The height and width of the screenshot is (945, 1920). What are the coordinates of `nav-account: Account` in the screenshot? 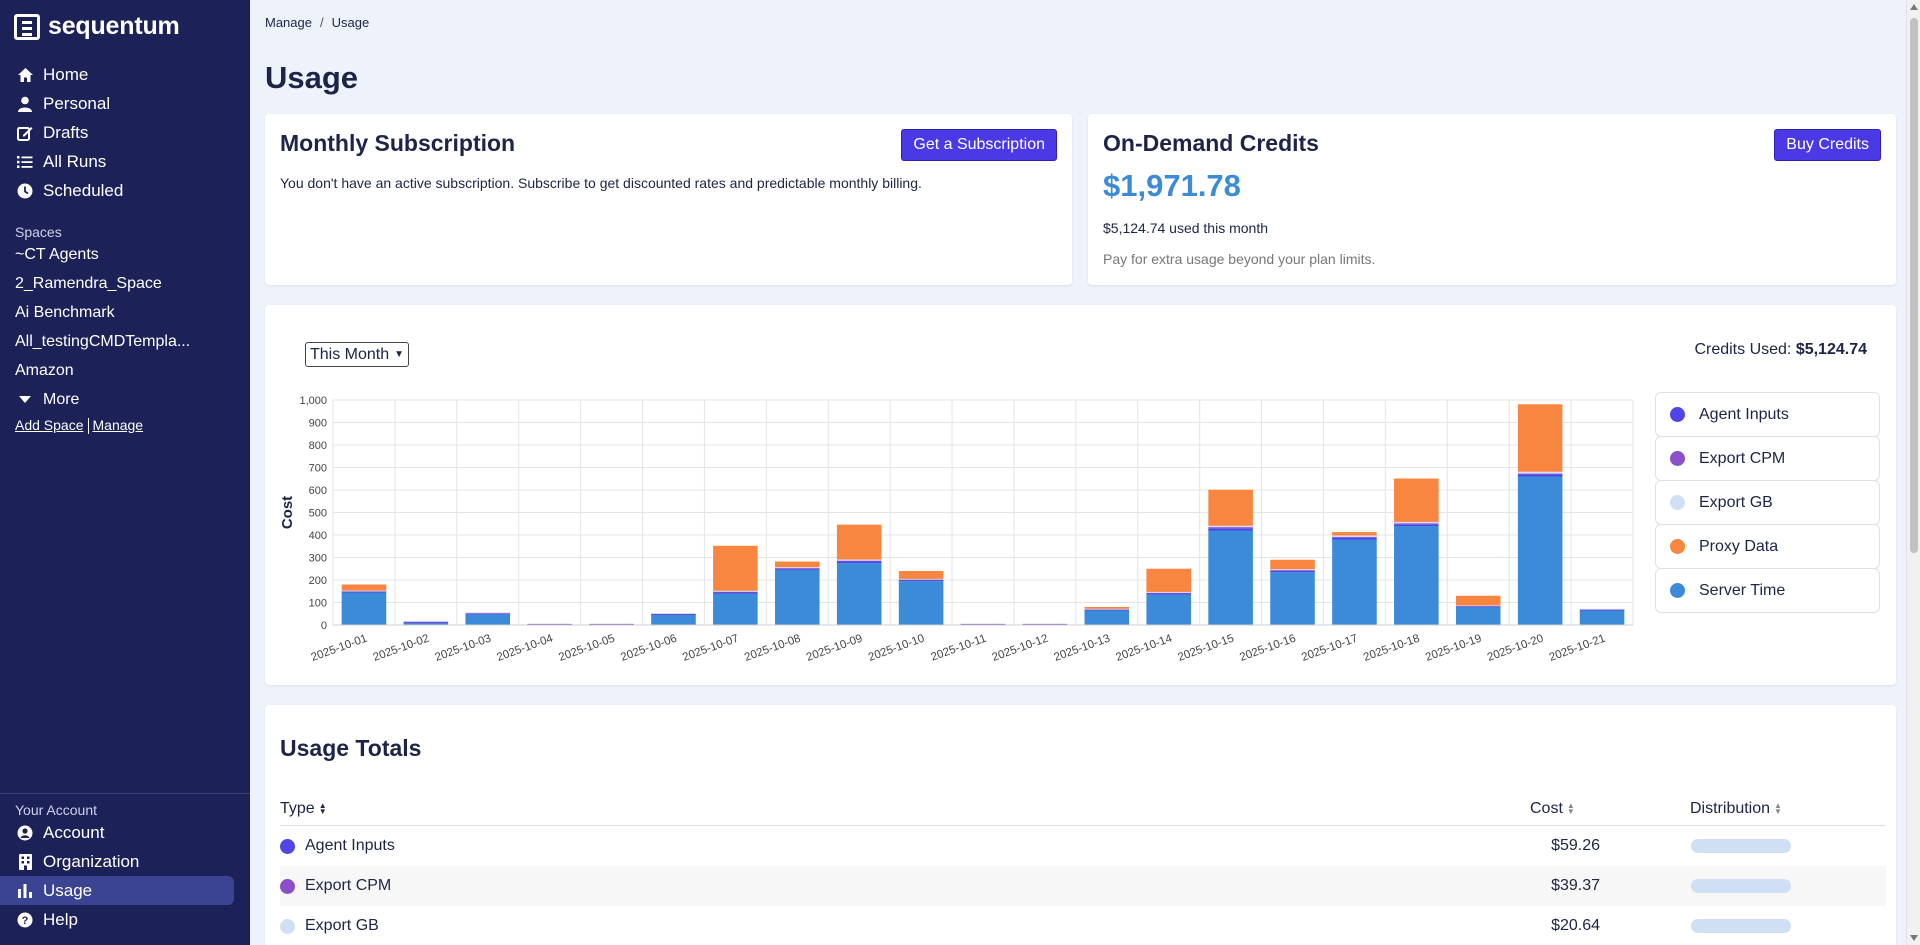 It's located at (125, 832).